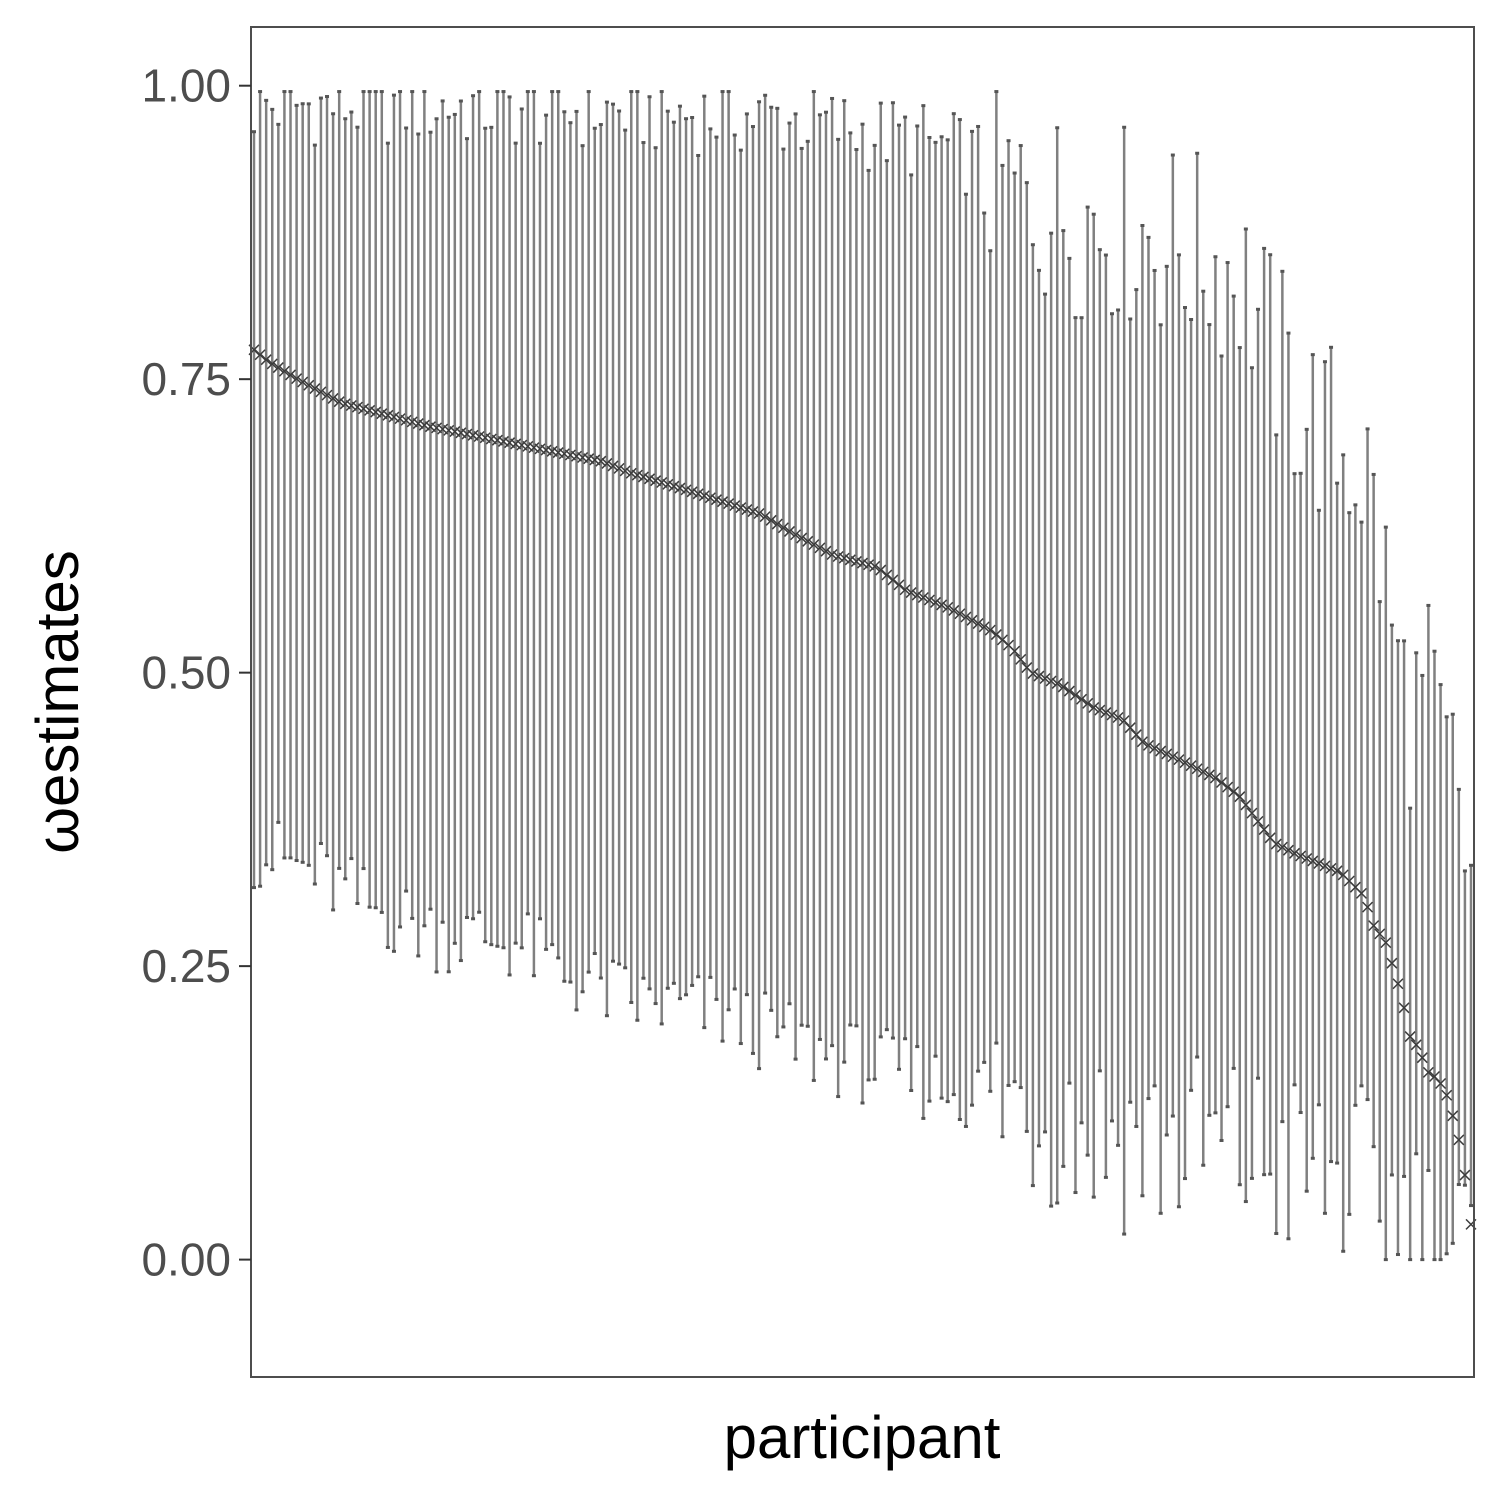 This screenshot has height=1505, width=1500. Describe the element at coordinates (57, 702) in the screenshot. I see `y-axis-title: ωestimates` at that location.